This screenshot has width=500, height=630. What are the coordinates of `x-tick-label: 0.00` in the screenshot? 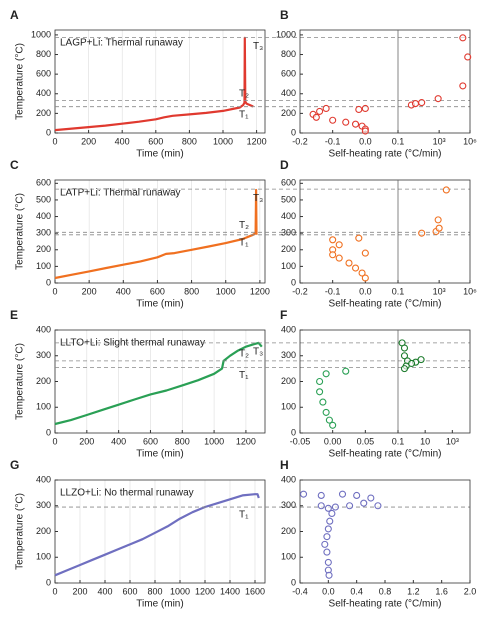 It's located at (333, 441).